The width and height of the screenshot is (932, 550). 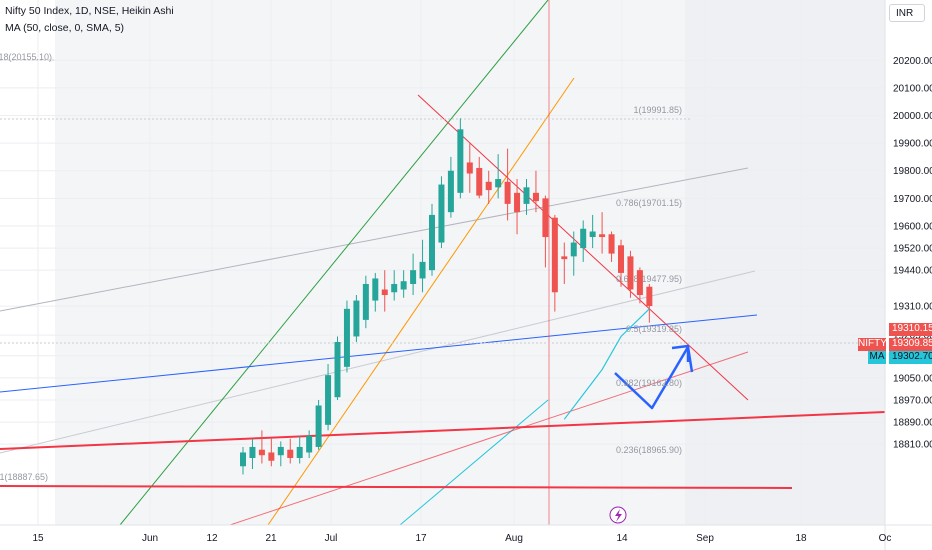 I want to click on price-axis-label: 19205.00, so click(x=912, y=336).